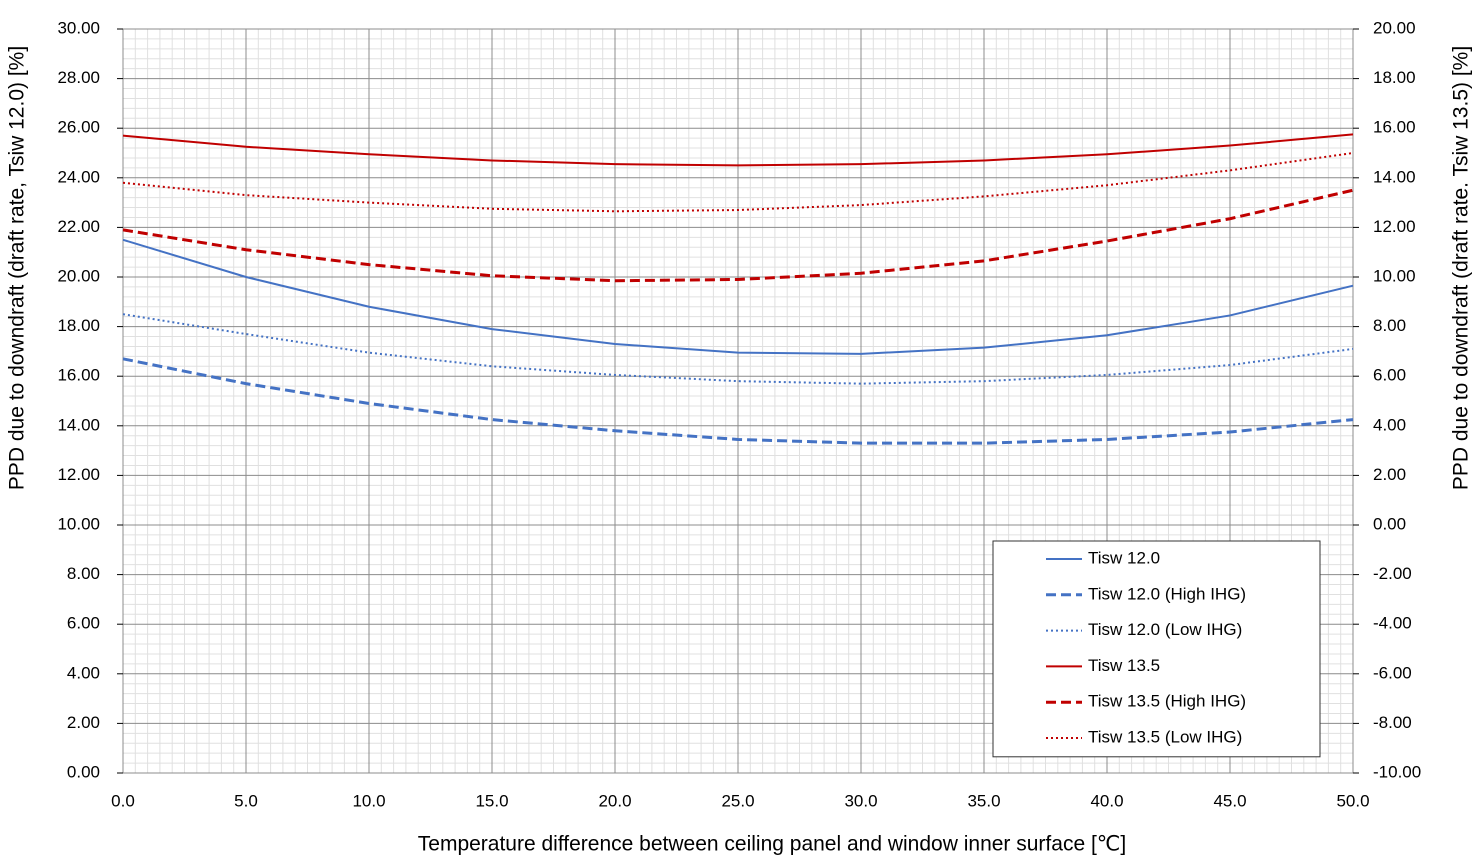 This screenshot has width=1481, height=868. I want to click on legend-label: Tisw 13.5 (High IHG), so click(1167, 701).